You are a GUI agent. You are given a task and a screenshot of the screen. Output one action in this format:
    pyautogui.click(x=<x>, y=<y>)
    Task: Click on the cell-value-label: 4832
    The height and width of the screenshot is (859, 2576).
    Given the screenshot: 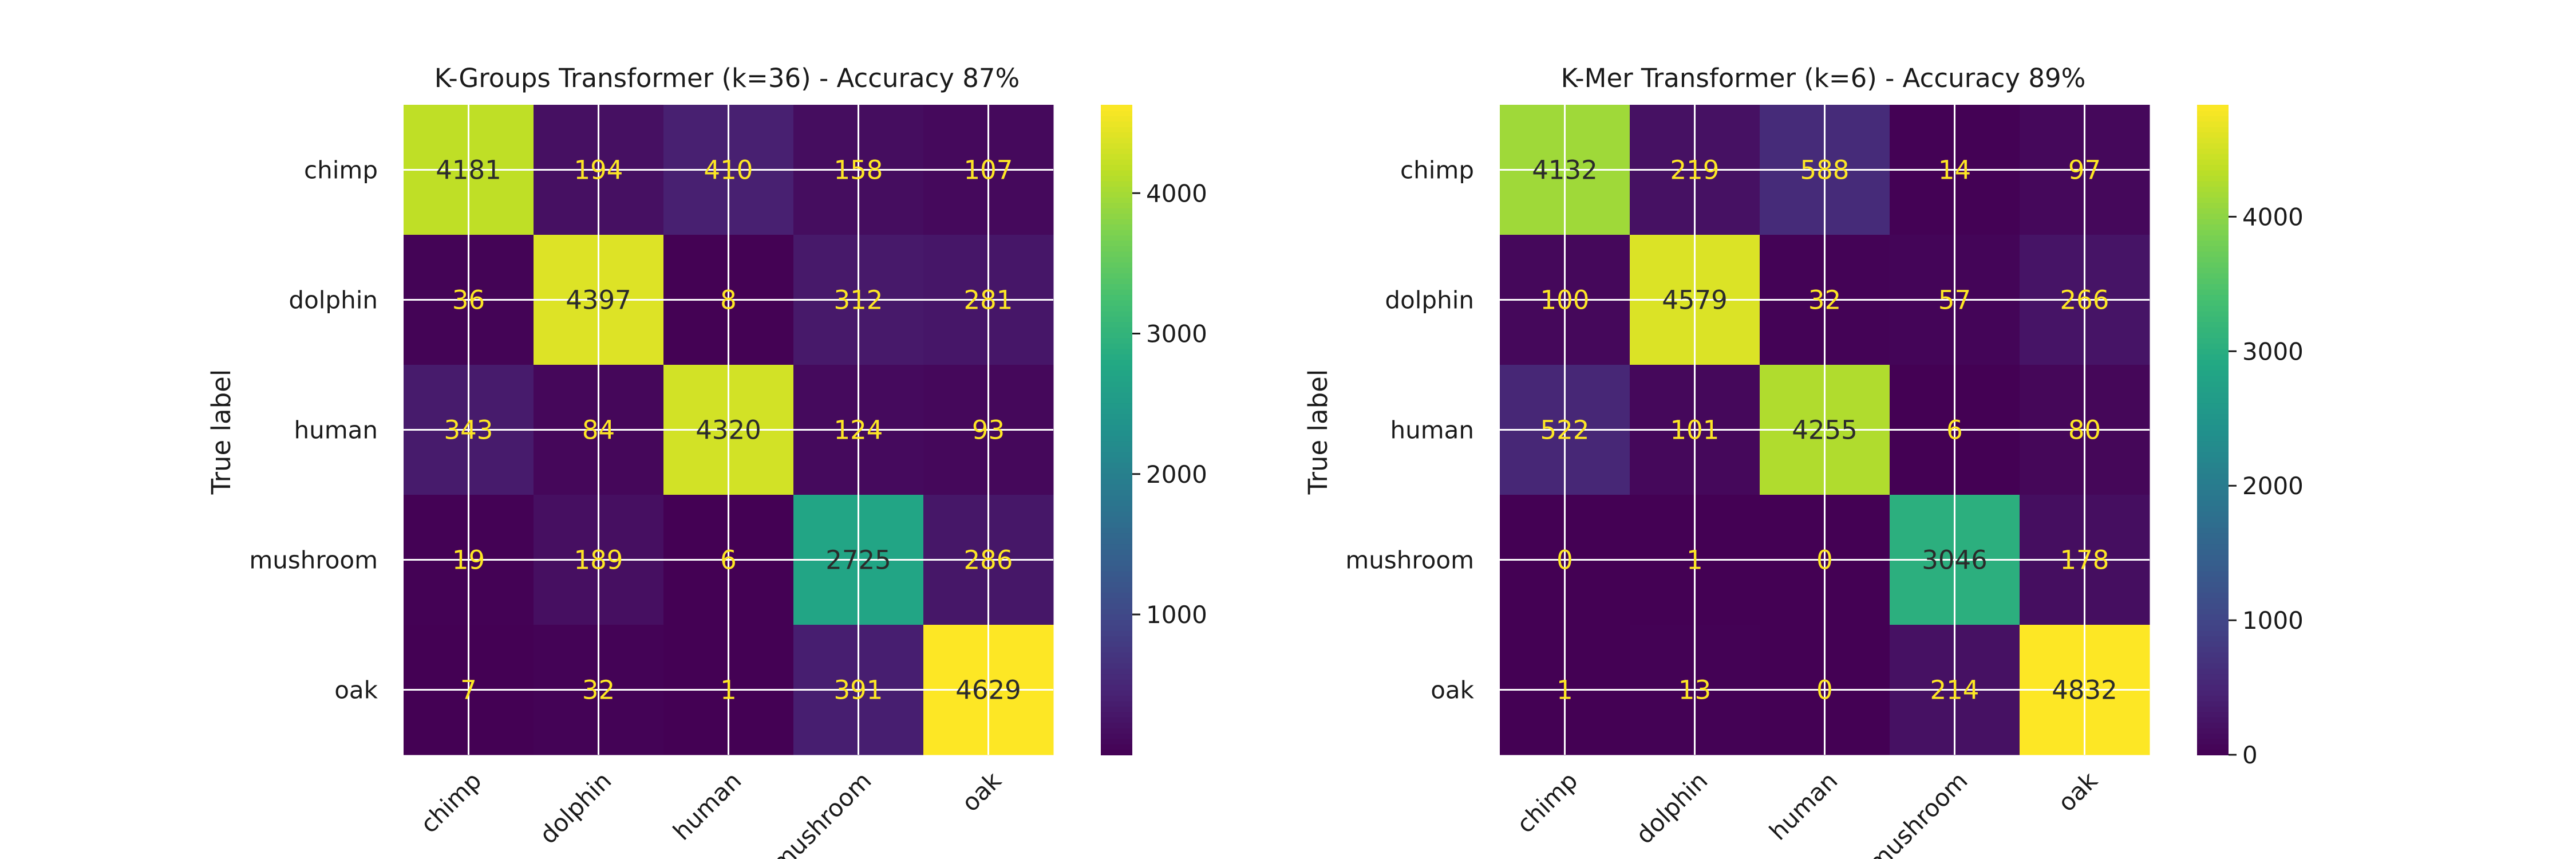 What is the action you would take?
    pyautogui.click(x=2084, y=690)
    